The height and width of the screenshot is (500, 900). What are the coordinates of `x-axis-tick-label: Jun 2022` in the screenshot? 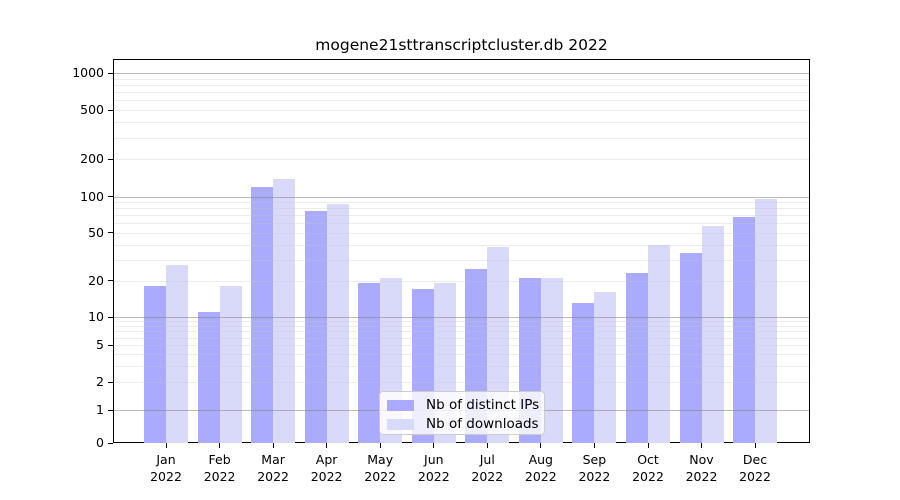 It's located at (433, 468).